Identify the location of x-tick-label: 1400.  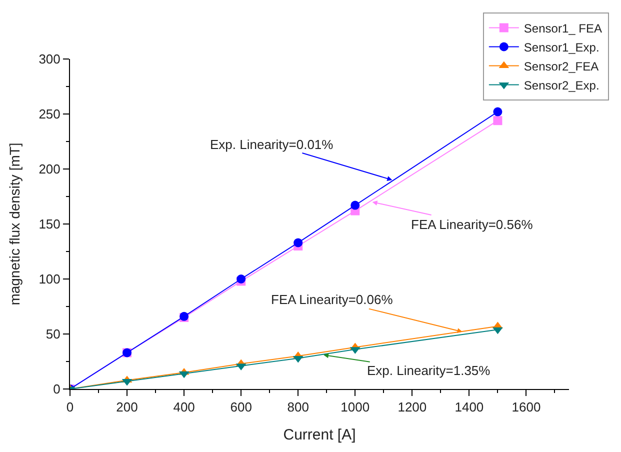
(469, 407).